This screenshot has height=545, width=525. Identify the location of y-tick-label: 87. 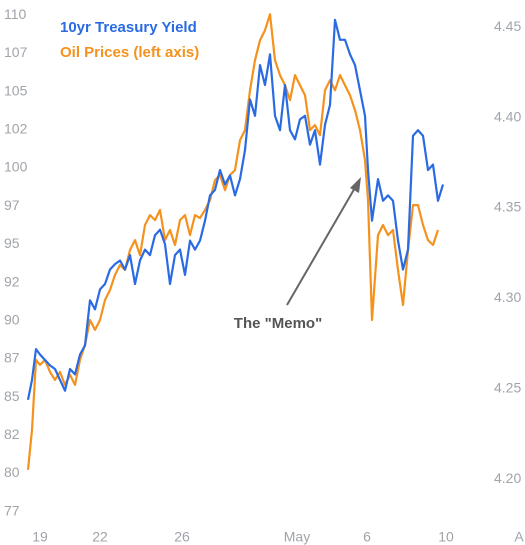
(12, 358).